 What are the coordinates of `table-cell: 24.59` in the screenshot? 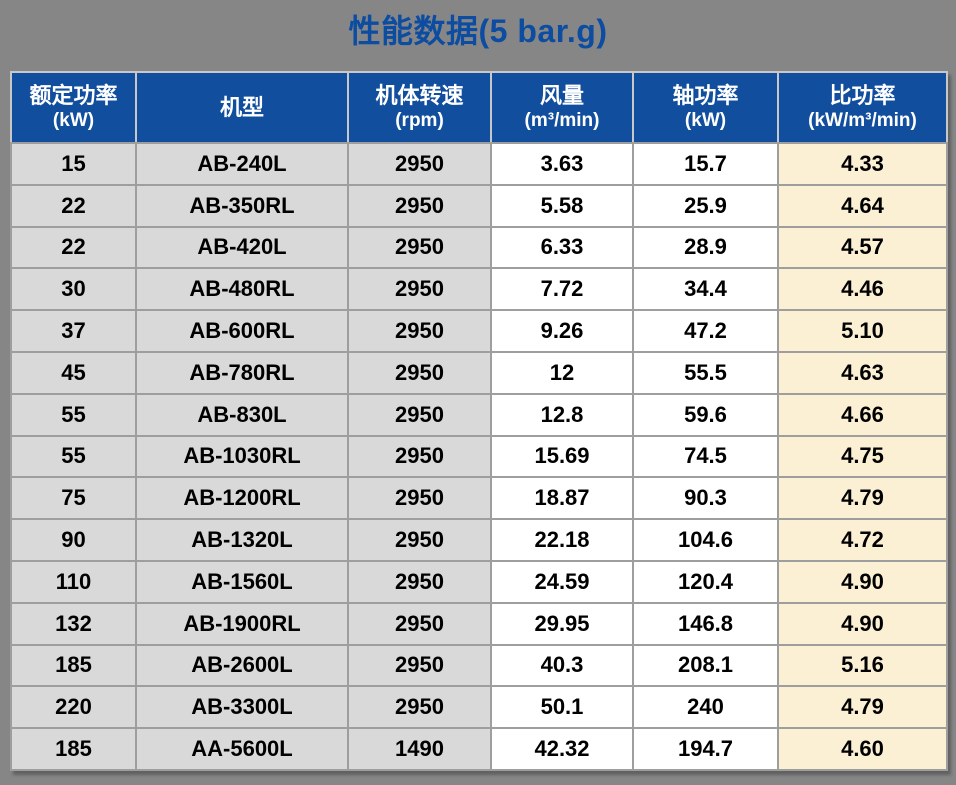 It's located at (562, 581).